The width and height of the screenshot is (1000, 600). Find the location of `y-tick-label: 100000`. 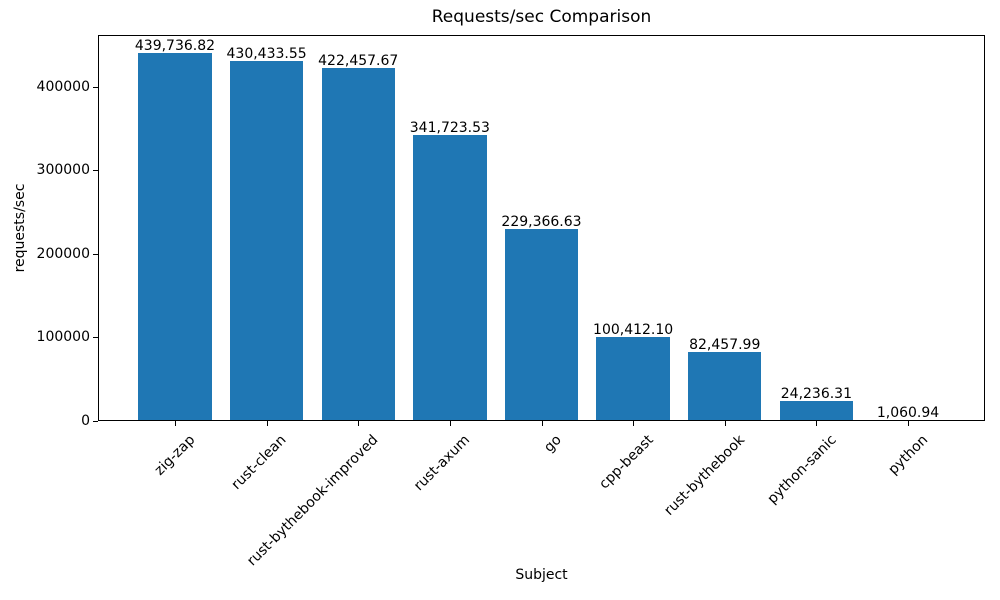

y-tick-label: 100000 is located at coordinates (63, 337).